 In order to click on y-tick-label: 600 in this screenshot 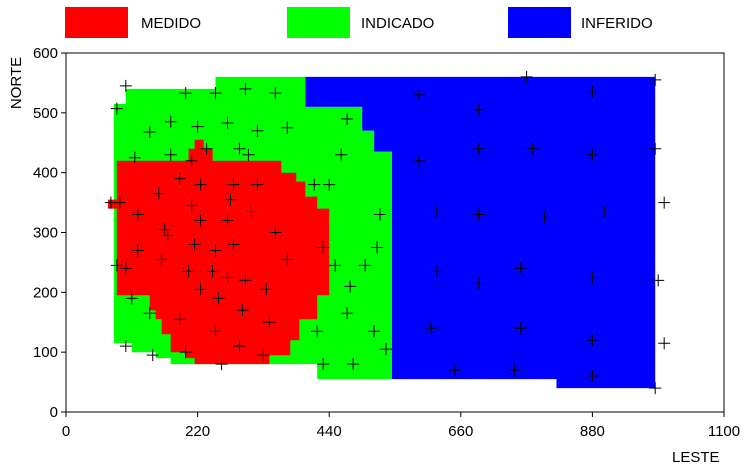, I will do `click(45, 53)`.